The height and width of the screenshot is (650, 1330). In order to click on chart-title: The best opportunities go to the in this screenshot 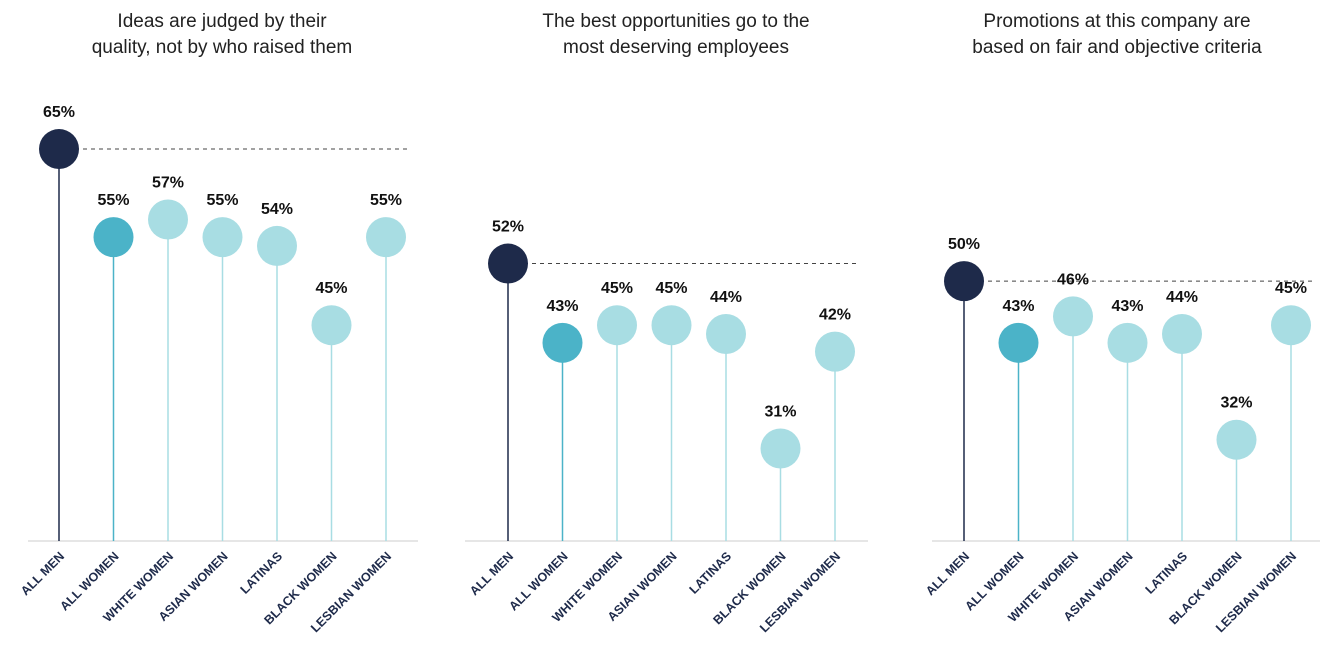, I will do `click(675, 21)`.